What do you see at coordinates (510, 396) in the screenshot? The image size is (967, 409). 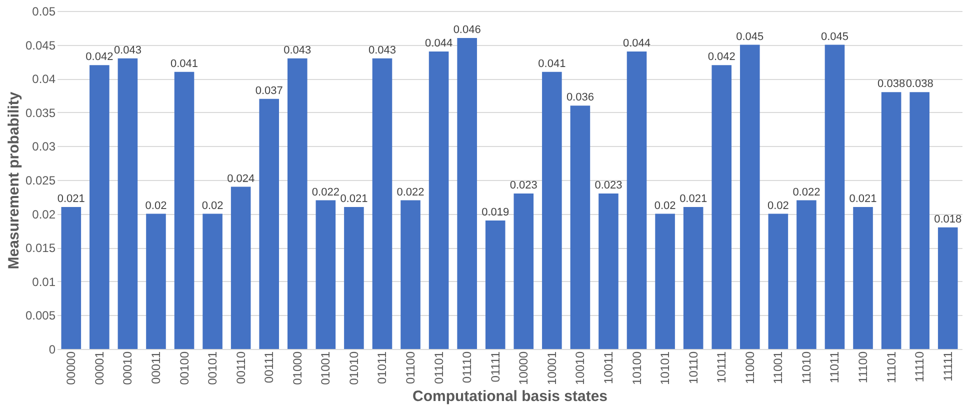 I see `x-axis-title: Computational basis states` at bounding box center [510, 396].